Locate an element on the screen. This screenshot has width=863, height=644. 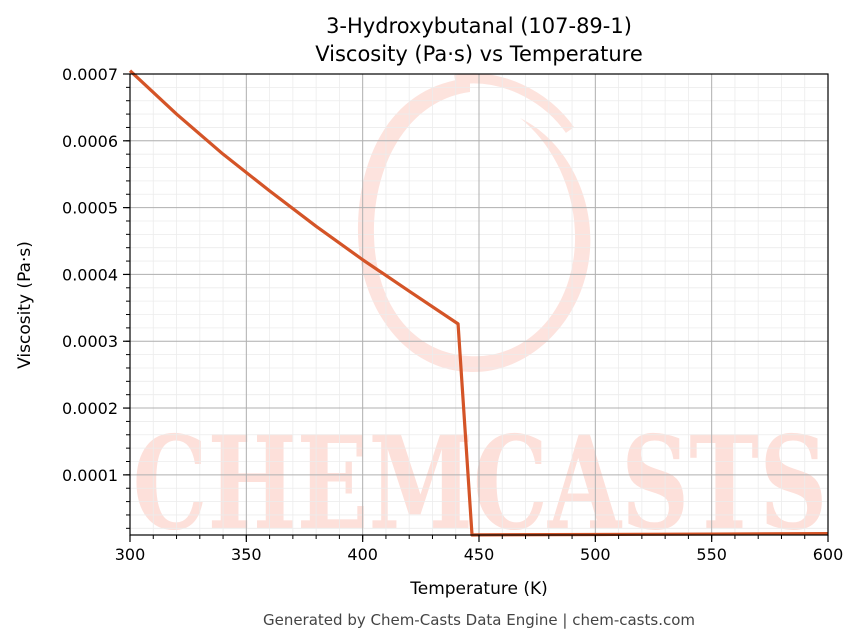
x-tick-label: 400 is located at coordinates (362, 554).